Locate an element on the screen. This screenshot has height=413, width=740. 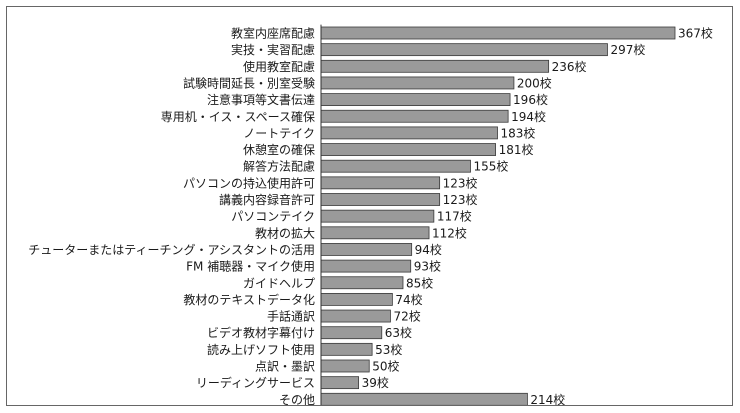
value-label-4: 196校 is located at coordinates (530, 99).